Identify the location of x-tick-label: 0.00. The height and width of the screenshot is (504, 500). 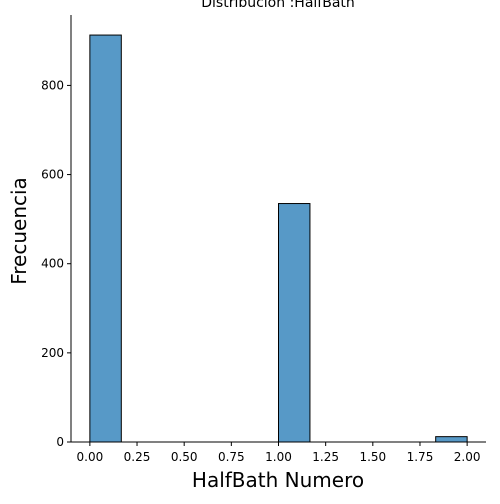
(90, 457).